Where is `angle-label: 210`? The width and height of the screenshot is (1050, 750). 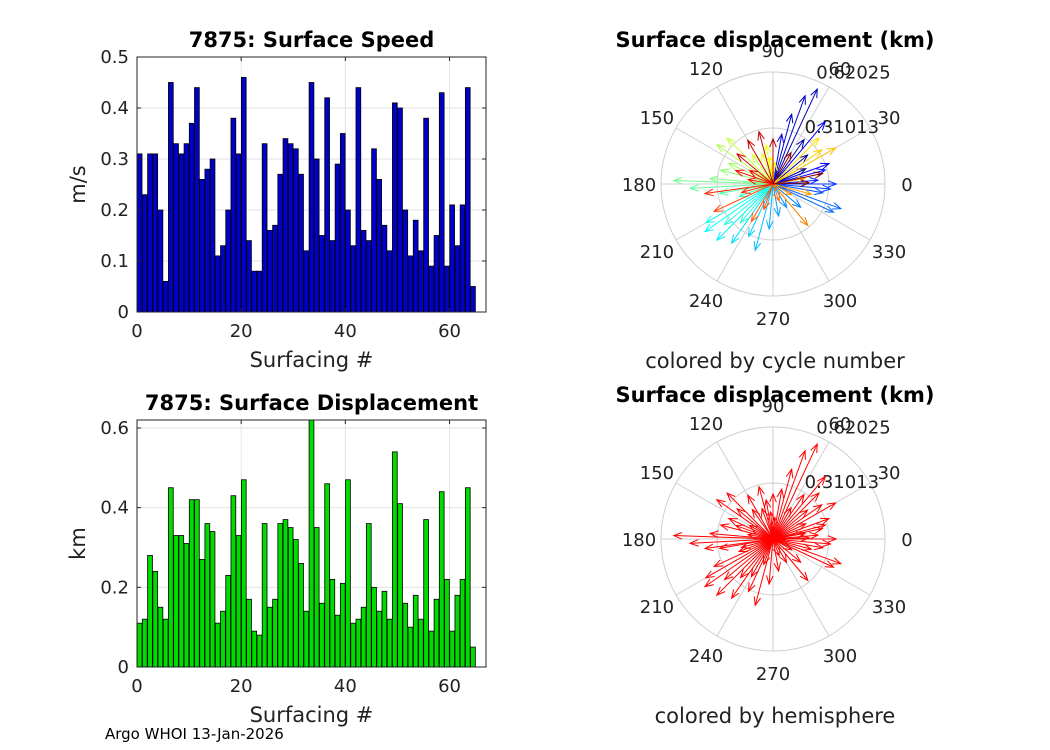
angle-label: 210 is located at coordinates (657, 607).